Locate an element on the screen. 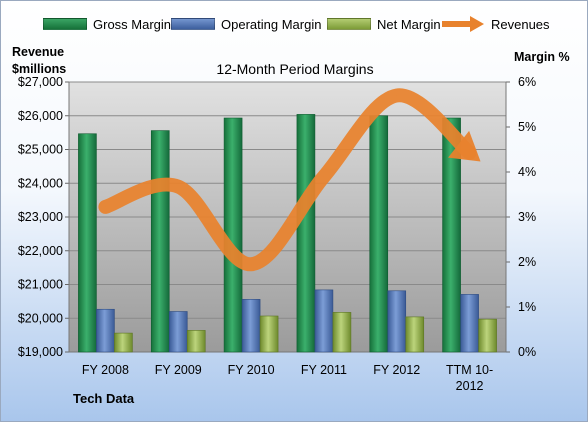 This screenshot has height=423, width=588. right-axis-tick-label: 6% is located at coordinates (527, 82).